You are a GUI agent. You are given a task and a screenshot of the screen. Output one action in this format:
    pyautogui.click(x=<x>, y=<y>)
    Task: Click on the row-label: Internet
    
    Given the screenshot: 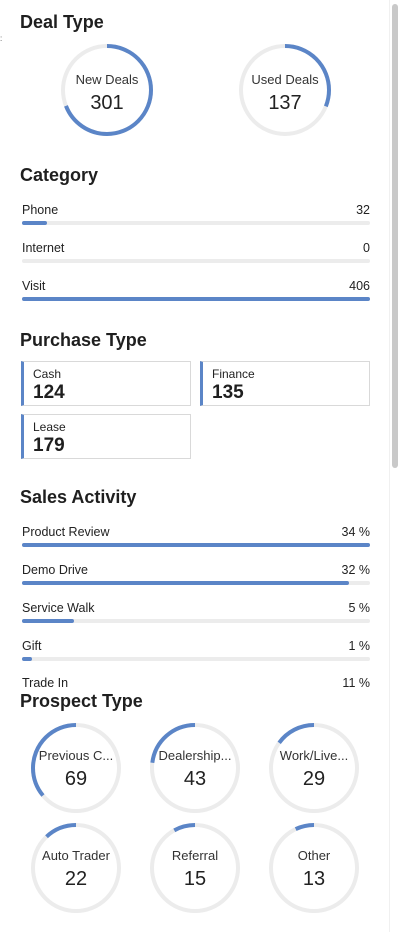 What is the action you would take?
    pyautogui.click(x=43, y=248)
    